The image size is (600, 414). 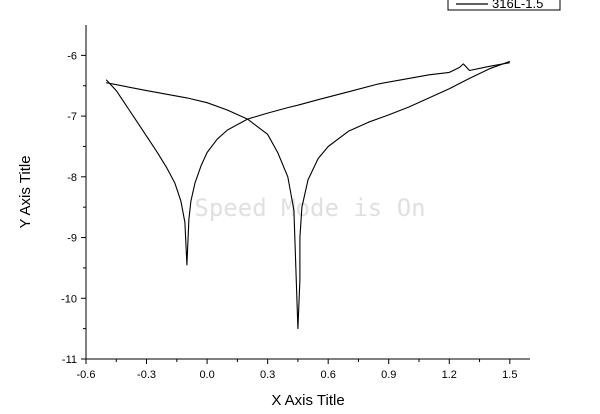 What do you see at coordinates (72, 178) in the screenshot?
I see `y-tick-label: -8` at bounding box center [72, 178].